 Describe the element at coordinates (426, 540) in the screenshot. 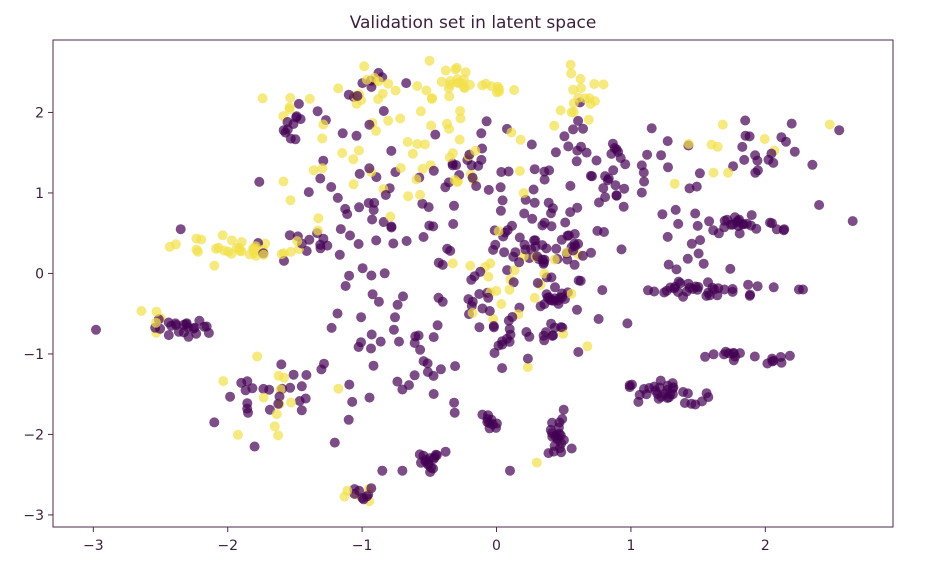

I see `x-axis: −3 −2 −1 0 1 2` at that location.